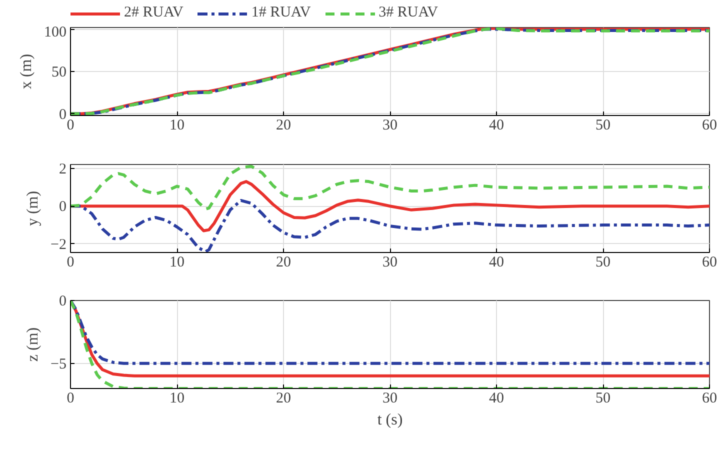 The height and width of the screenshot is (451, 719). Describe the element at coordinates (58, 244) in the screenshot. I see `y-tick-label: −2` at that location.